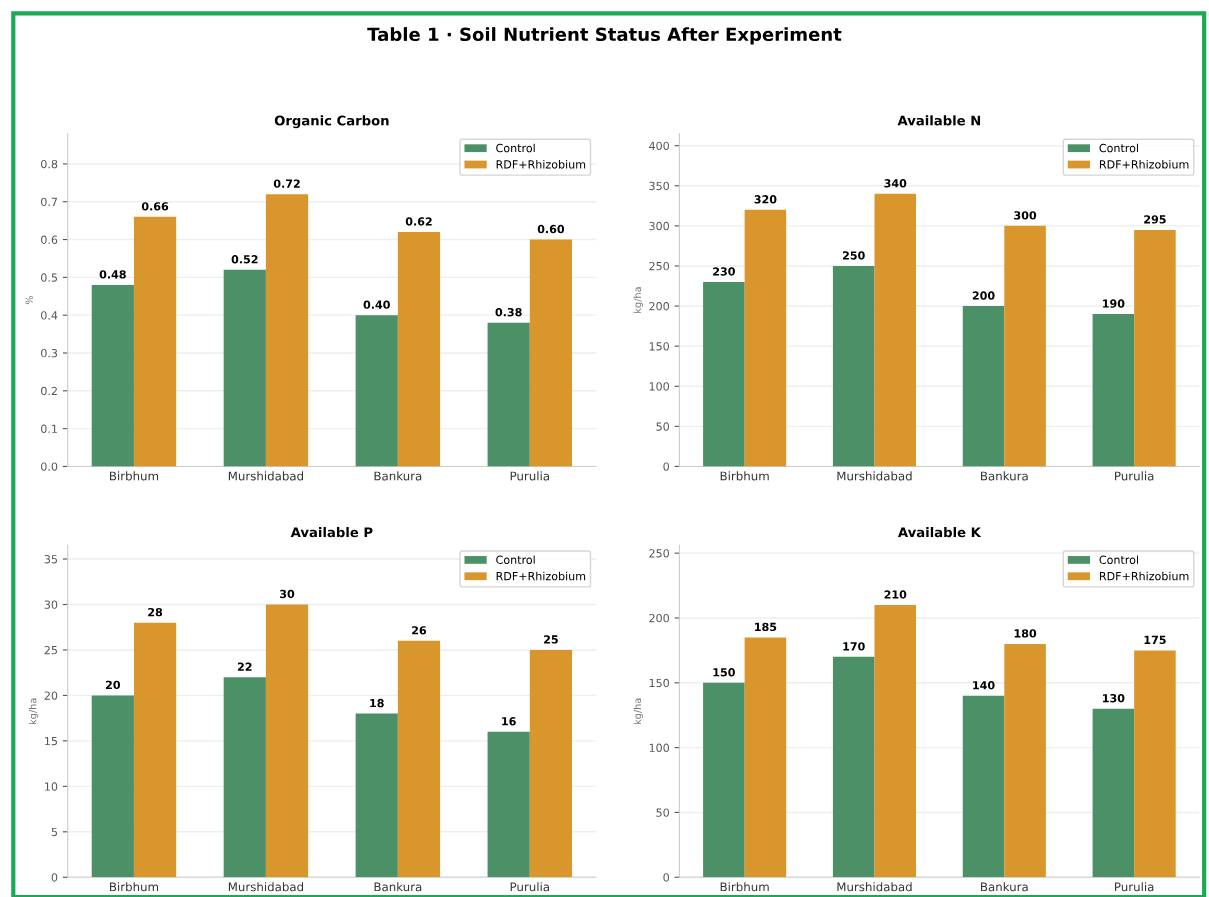 Image resolution: width=1209 pixels, height=897 pixels. Describe the element at coordinates (895, 183) in the screenshot. I see `data-label: 340` at that location.